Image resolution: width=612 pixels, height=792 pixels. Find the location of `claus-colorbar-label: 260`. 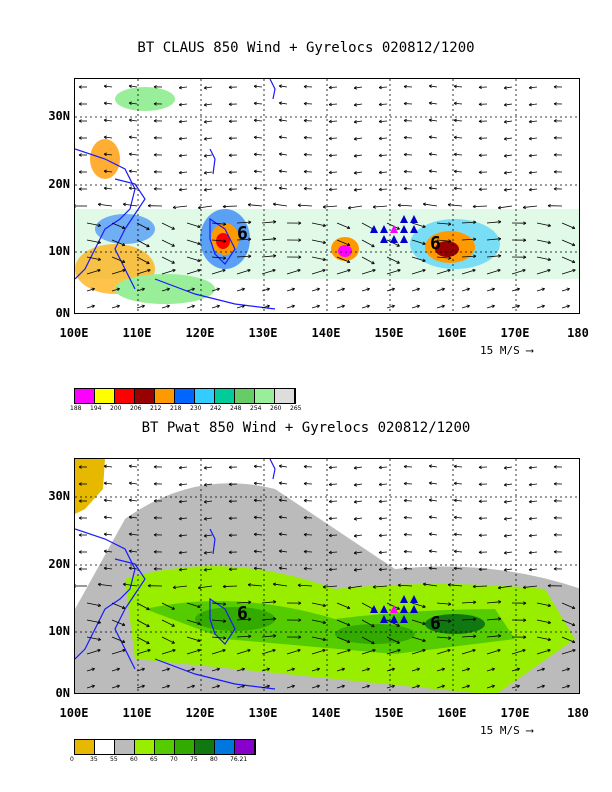

claus-colorbar-label: 260 is located at coordinates (276, 408).